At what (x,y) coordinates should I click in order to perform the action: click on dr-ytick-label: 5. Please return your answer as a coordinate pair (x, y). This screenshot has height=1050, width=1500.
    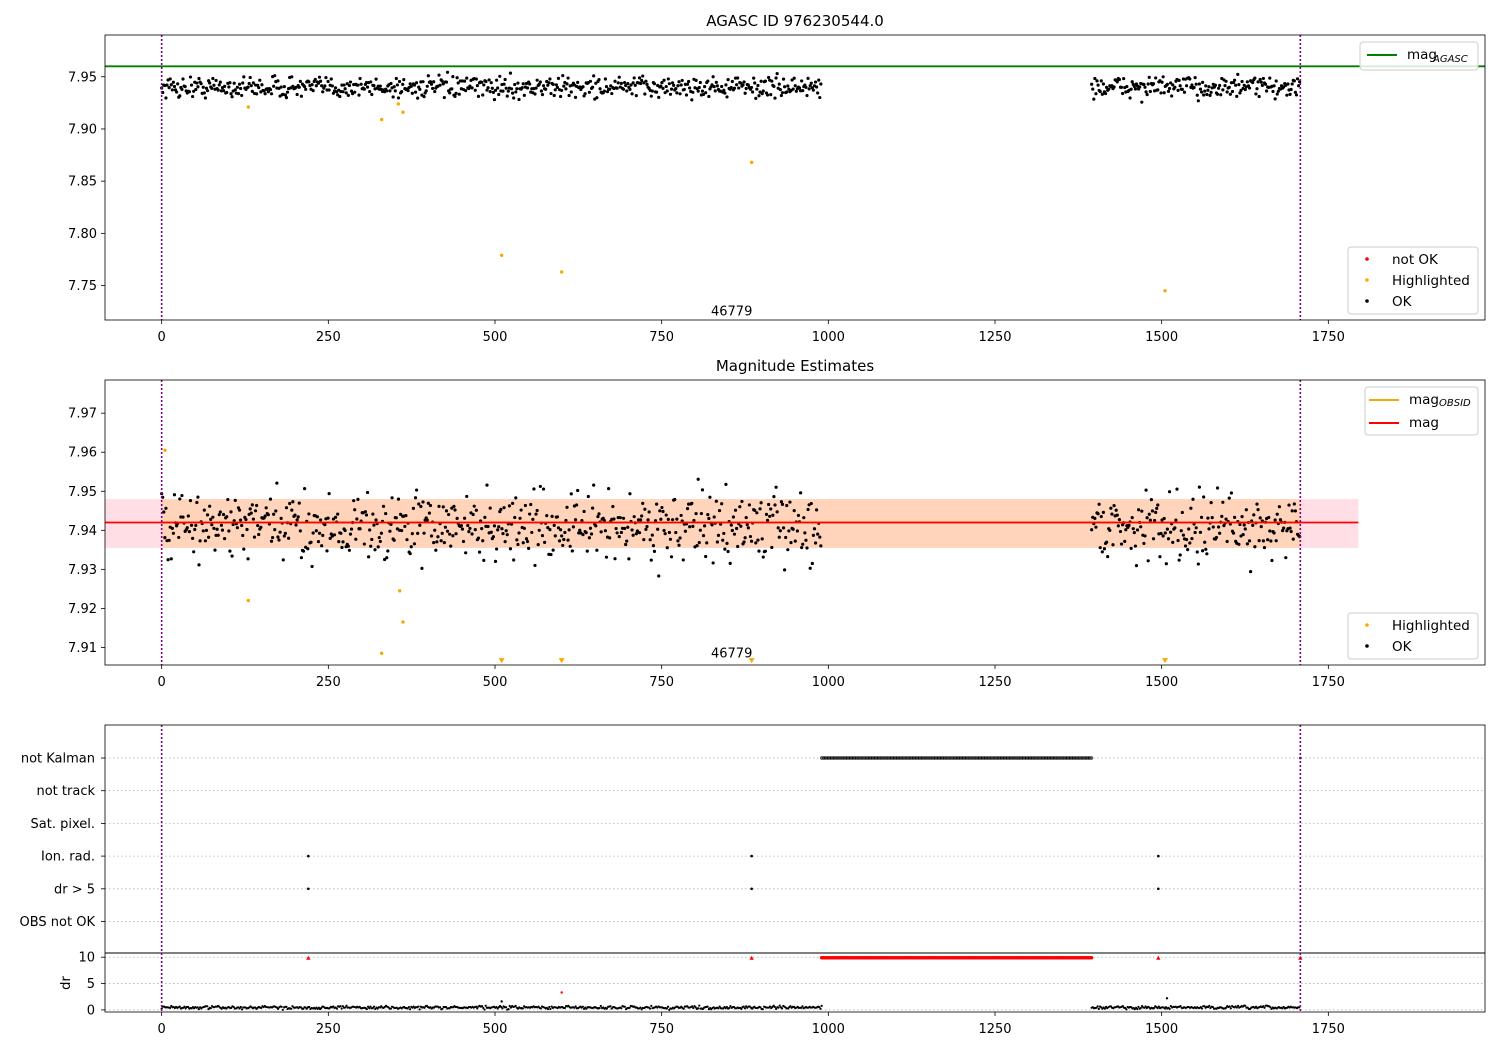
    Looking at the image, I should click on (91, 984).